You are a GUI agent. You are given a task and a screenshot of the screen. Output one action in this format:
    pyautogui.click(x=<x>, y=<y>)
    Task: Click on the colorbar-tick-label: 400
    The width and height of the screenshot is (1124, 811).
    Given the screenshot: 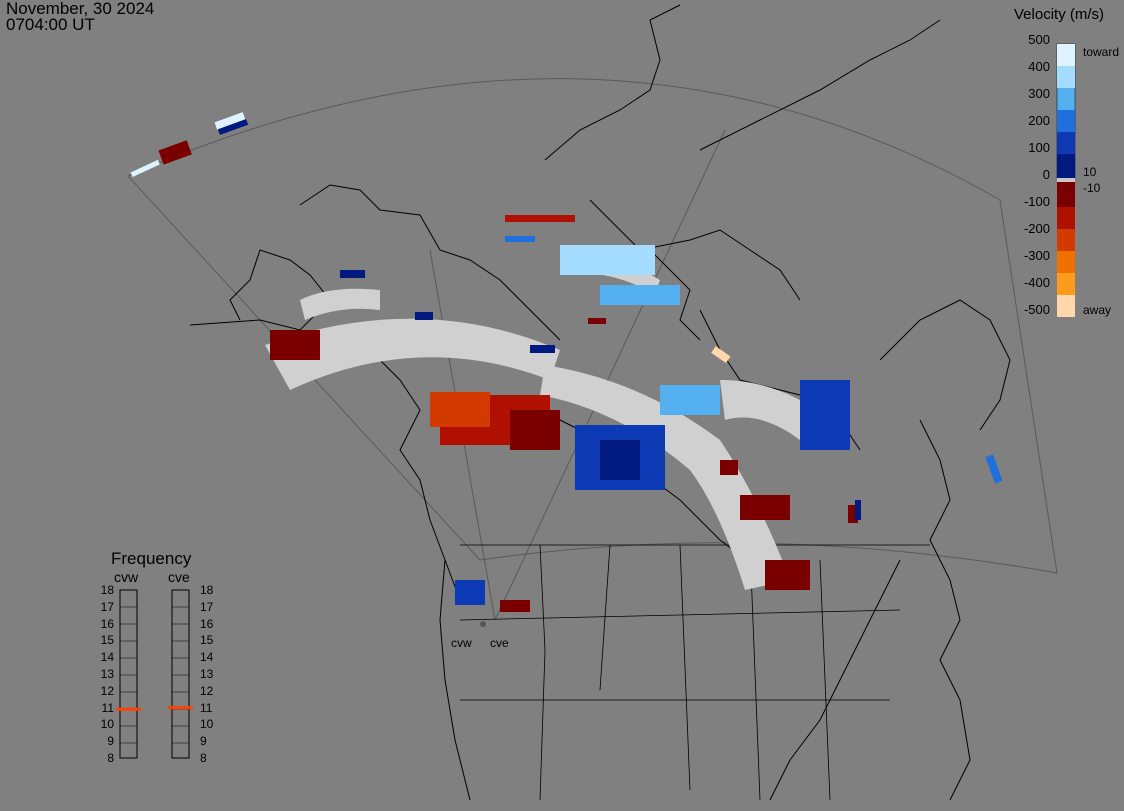 What is the action you would take?
    pyautogui.click(x=1039, y=66)
    